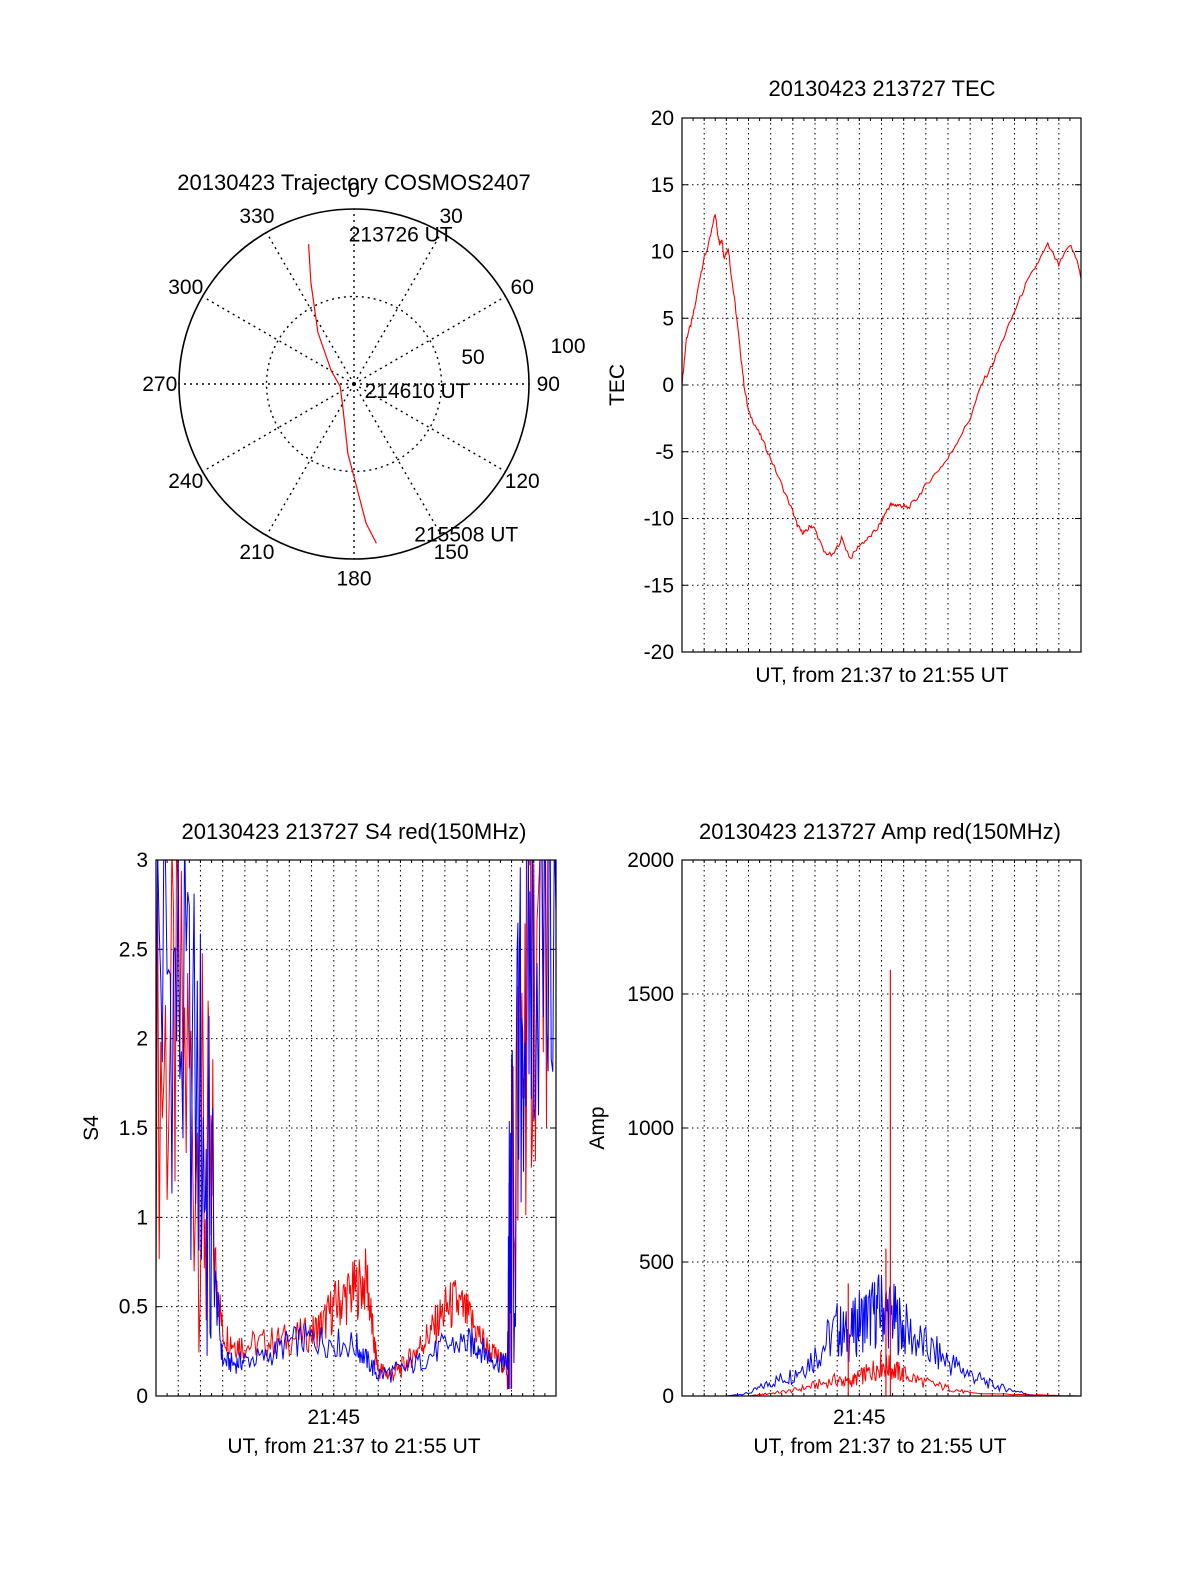 The height and width of the screenshot is (1575, 1200). Describe the element at coordinates (662, 185) in the screenshot. I see `y-tick-label: 15` at that location.